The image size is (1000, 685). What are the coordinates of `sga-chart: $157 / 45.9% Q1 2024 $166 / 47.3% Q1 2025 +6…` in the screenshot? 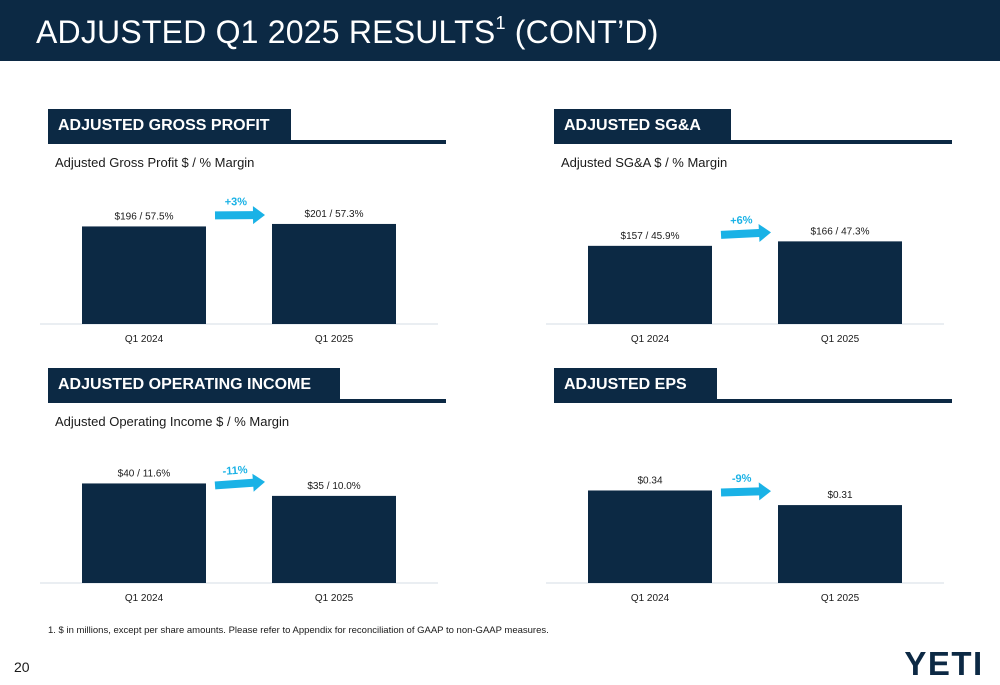 It's located at (745, 279).